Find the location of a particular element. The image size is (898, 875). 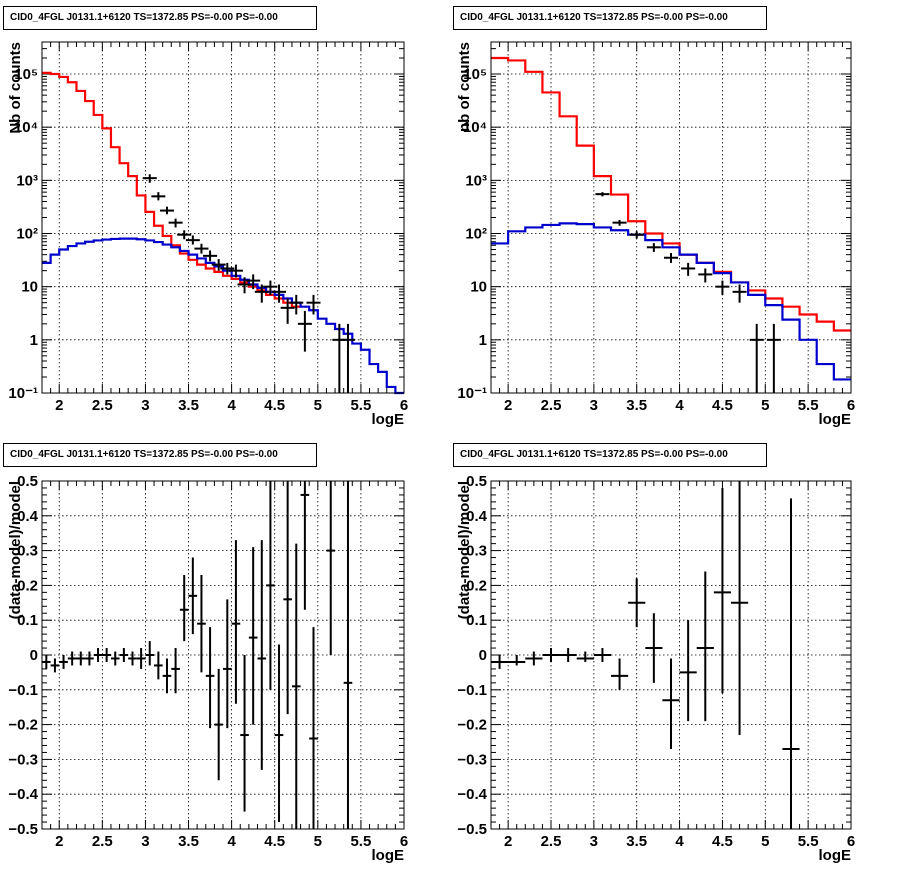

y-axis-label: Nb of counts is located at coordinates (15, 88).